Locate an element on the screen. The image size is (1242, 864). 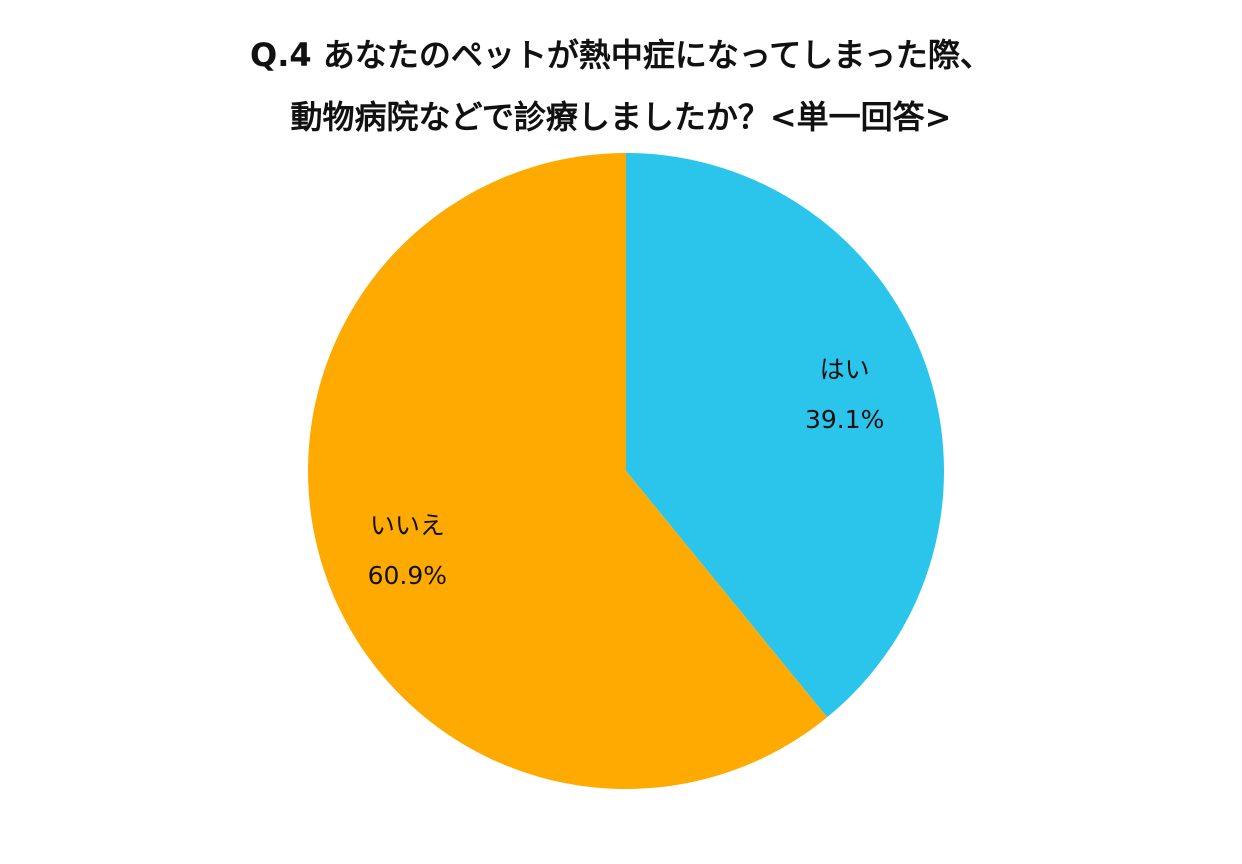
slice-value-no: 60.9% is located at coordinates (407, 575).